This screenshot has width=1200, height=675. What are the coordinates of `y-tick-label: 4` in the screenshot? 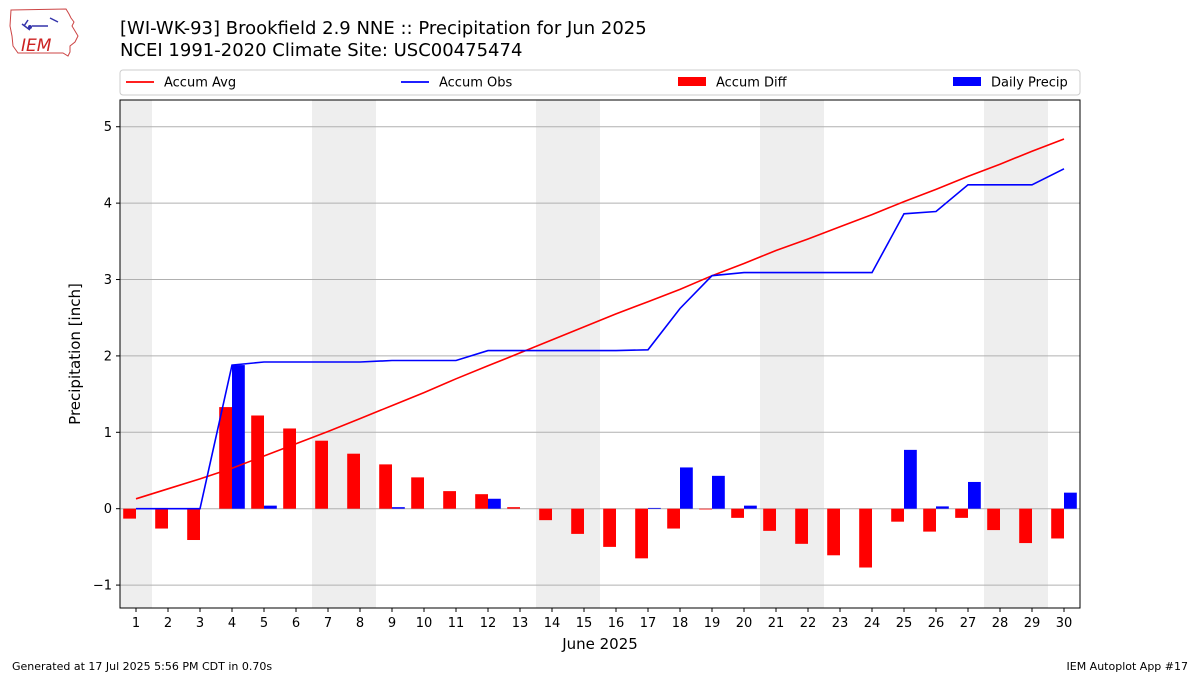 It's located at (108, 204).